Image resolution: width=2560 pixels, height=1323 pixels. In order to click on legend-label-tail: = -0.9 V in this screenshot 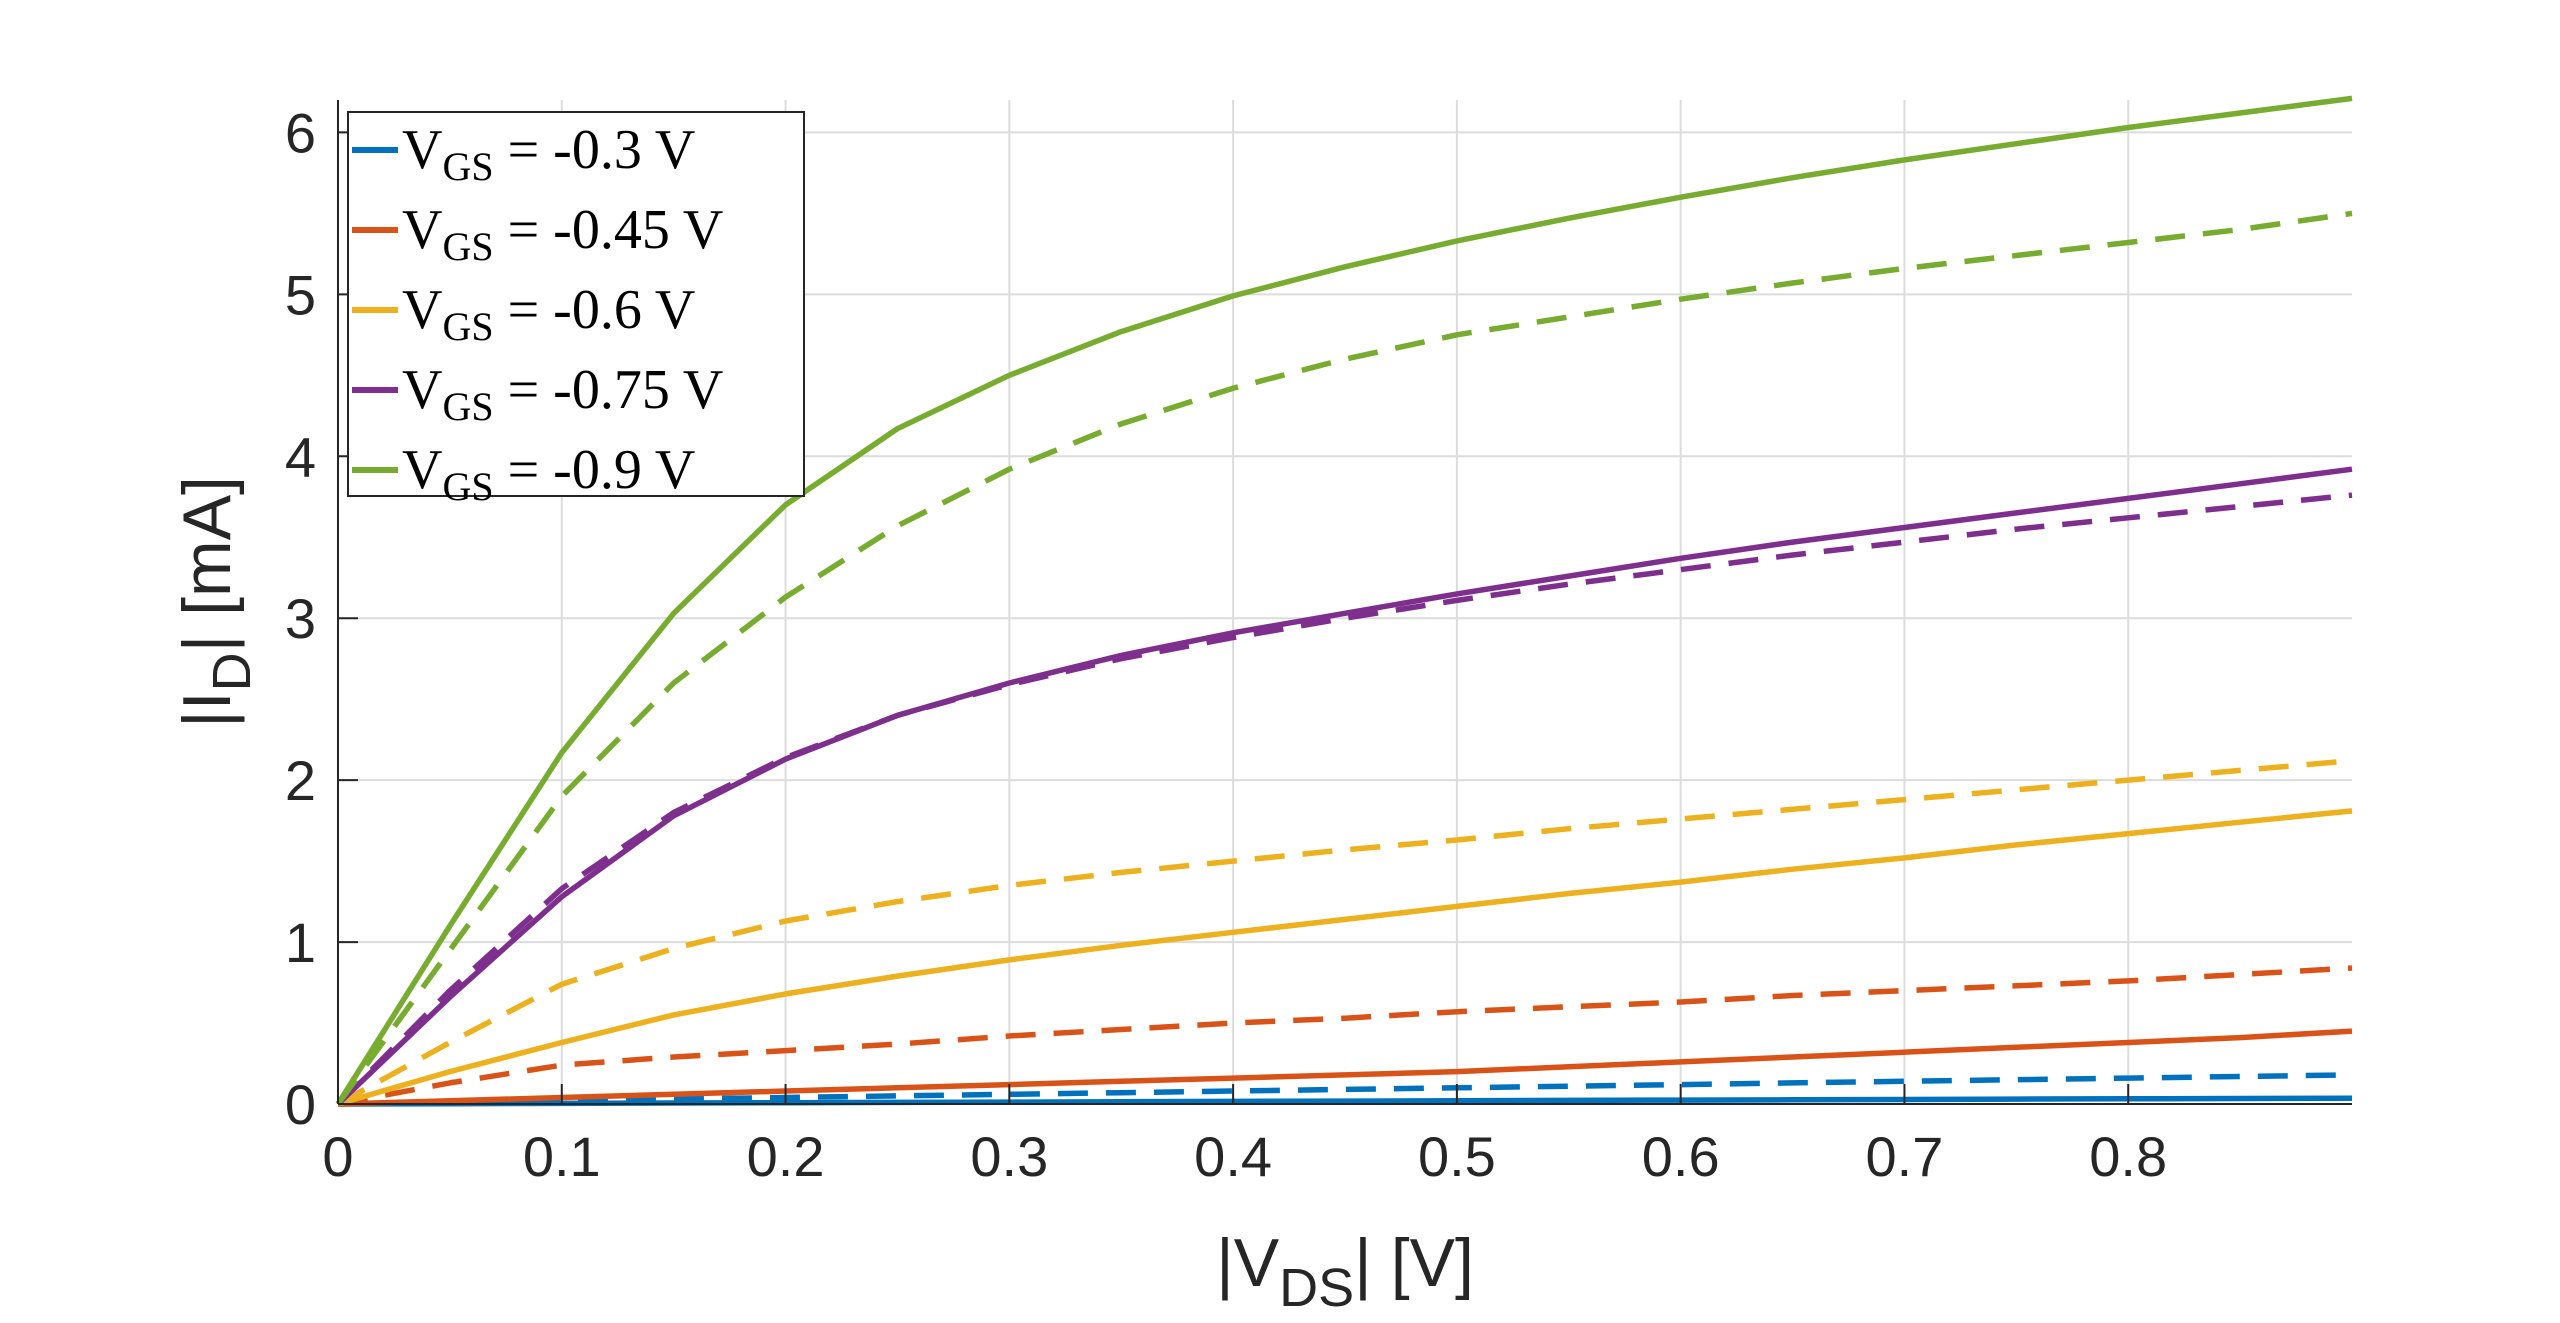, I will do `click(595, 470)`.